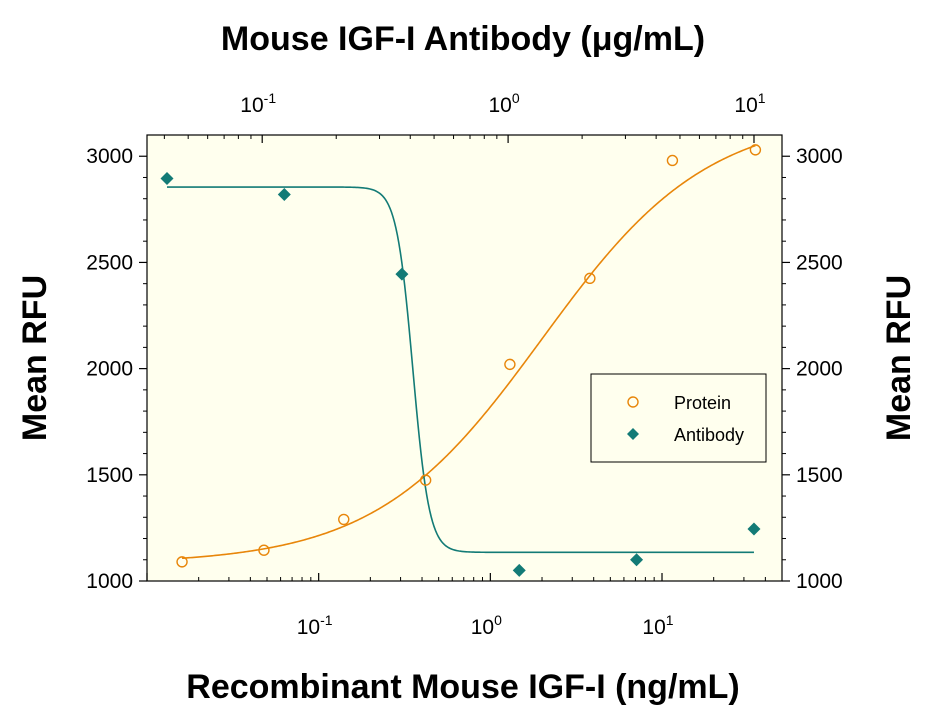  What do you see at coordinates (702, 403) in the screenshot?
I see `legend-label-protein: Protein` at bounding box center [702, 403].